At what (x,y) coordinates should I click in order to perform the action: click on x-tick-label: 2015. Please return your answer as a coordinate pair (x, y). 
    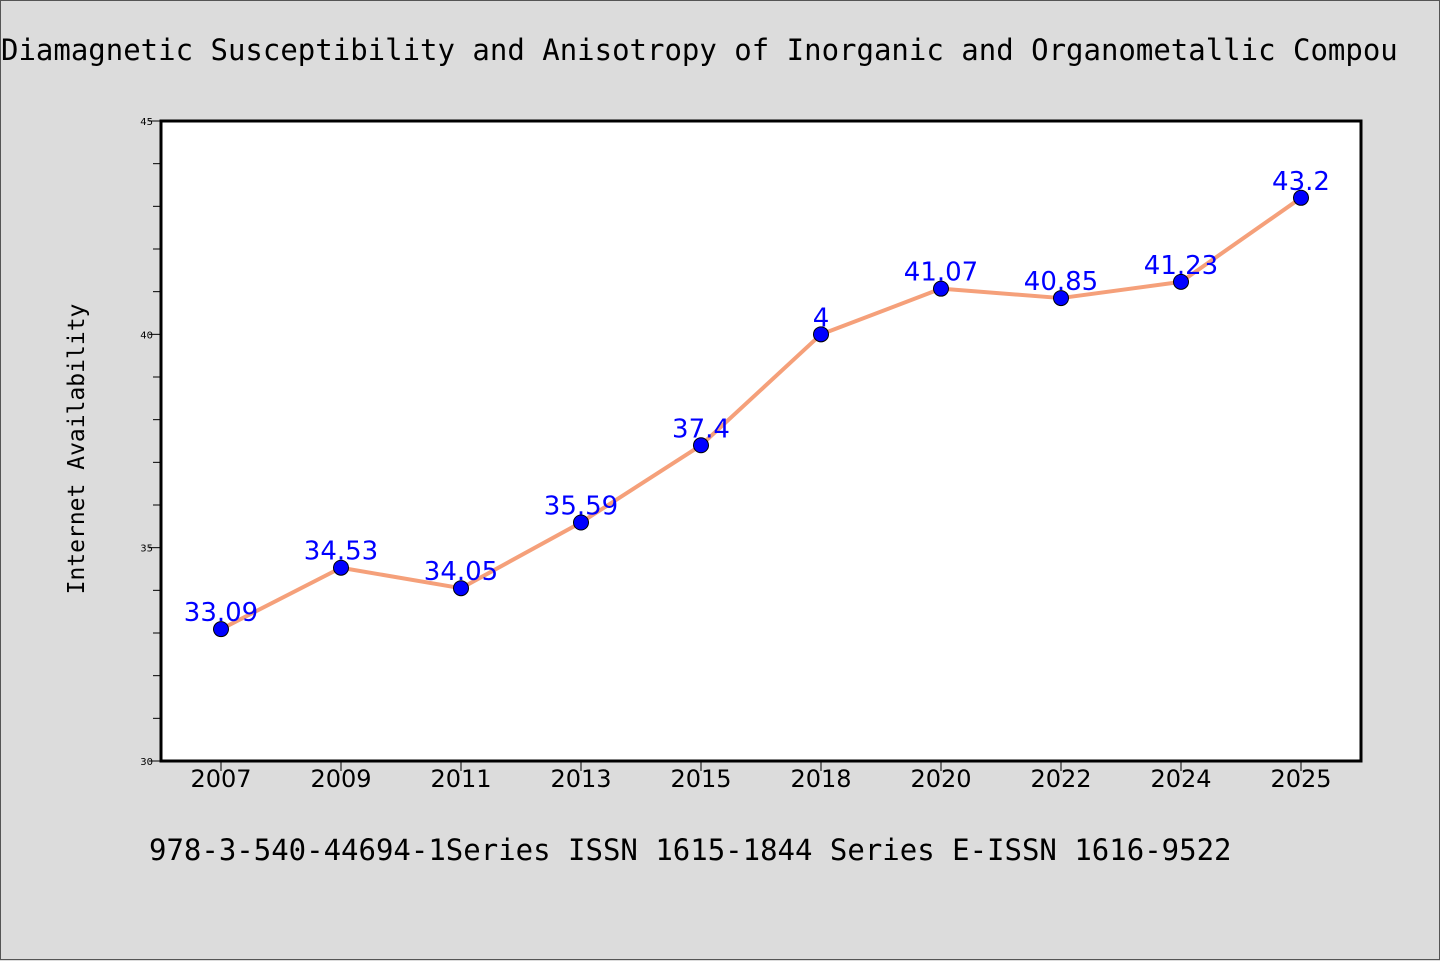
    Looking at the image, I should click on (700, 779).